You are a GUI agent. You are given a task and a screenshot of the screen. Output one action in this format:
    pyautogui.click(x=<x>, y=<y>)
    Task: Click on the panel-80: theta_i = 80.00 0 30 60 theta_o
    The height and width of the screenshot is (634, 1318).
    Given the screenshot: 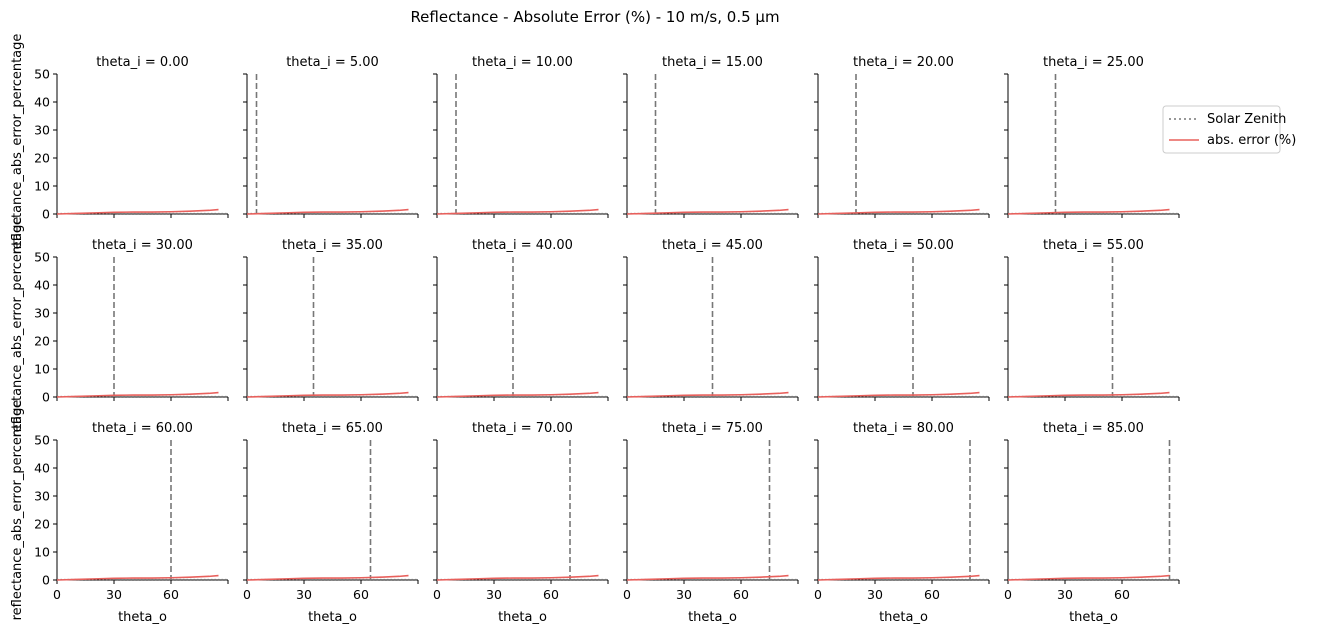 What is the action you would take?
    pyautogui.click(x=902, y=523)
    